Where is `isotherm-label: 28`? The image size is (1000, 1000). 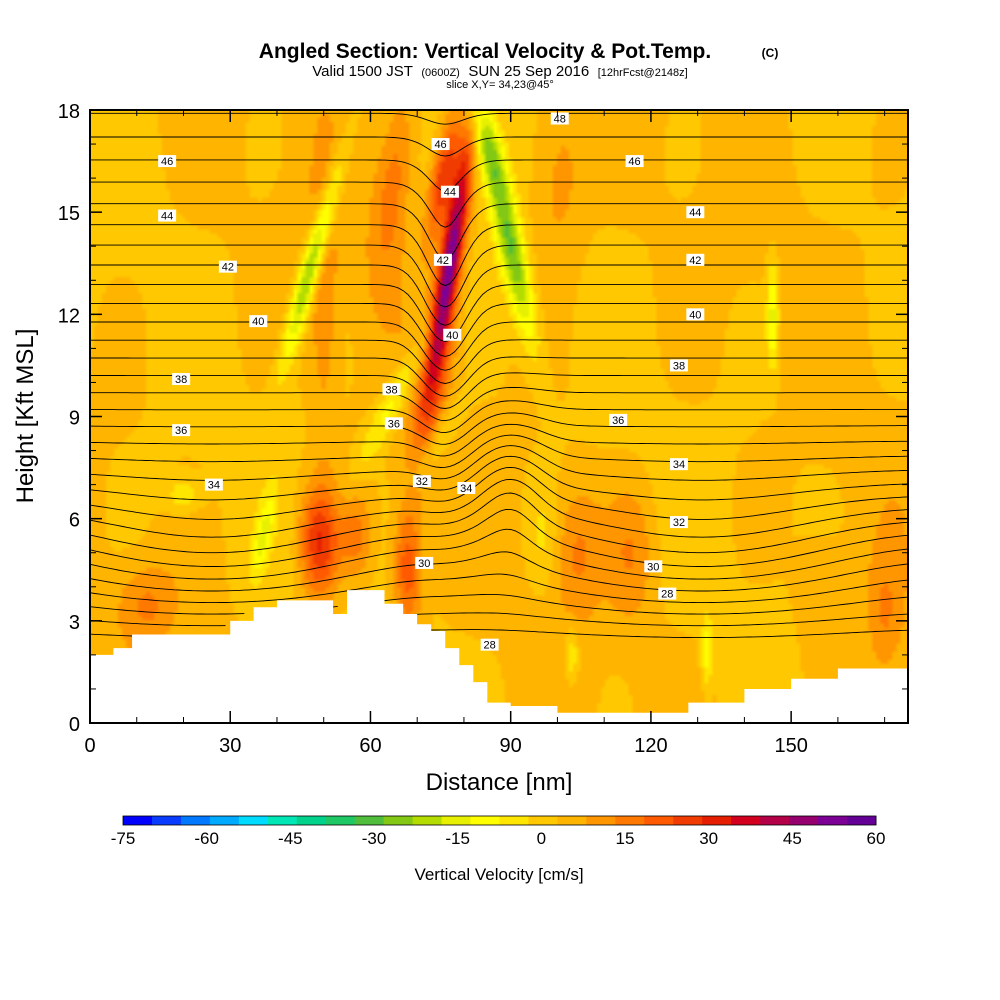 isotherm-label: 28 is located at coordinates (489, 645).